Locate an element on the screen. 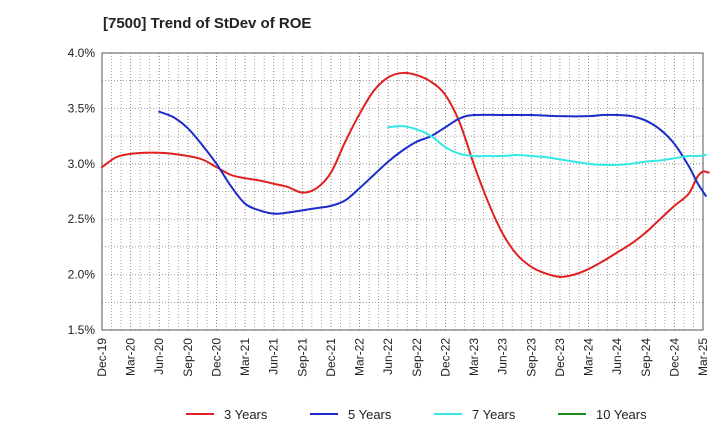 This screenshot has width=720, height=440. legend-label-3-years: 3 Years is located at coordinates (246, 414).